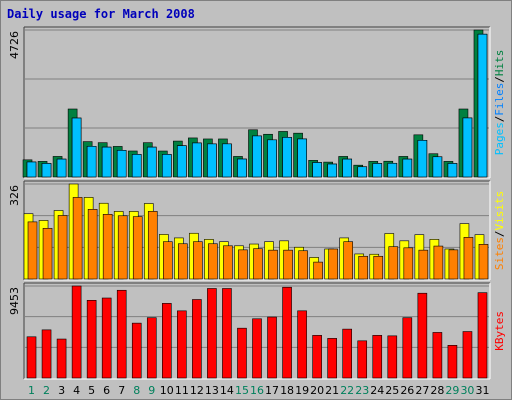  I want to click on x-tick-label-day-23: 23, so click(362, 390).